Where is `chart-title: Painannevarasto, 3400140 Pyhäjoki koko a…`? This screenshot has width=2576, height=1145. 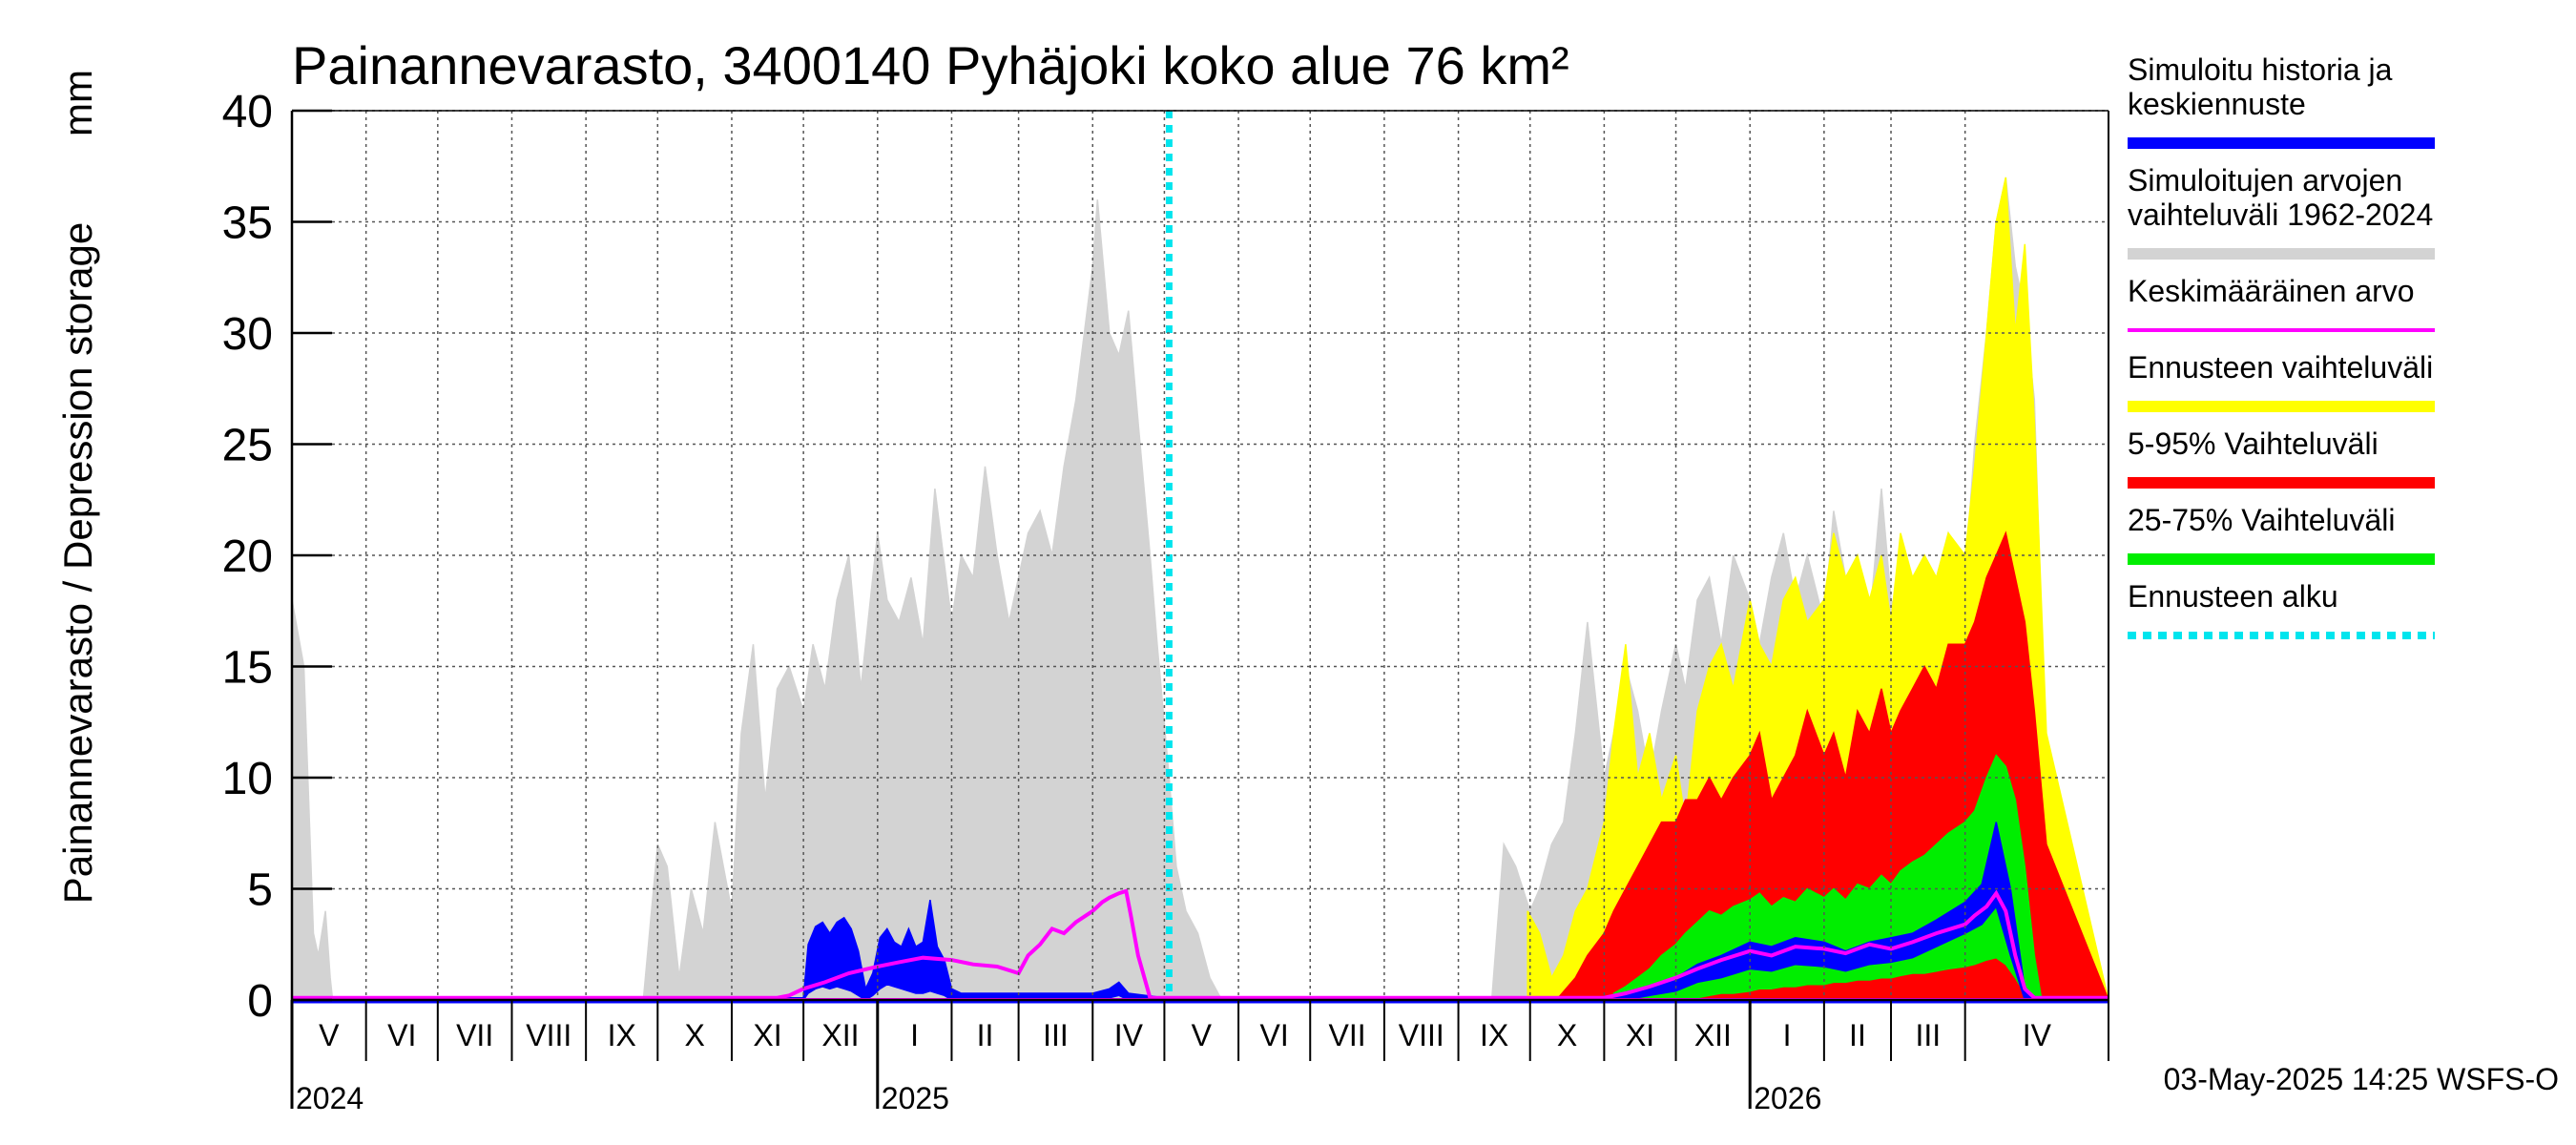
chart-title: Painannevarasto, 3400140 Pyhäjoki koko a… is located at coordinates (930, 65).